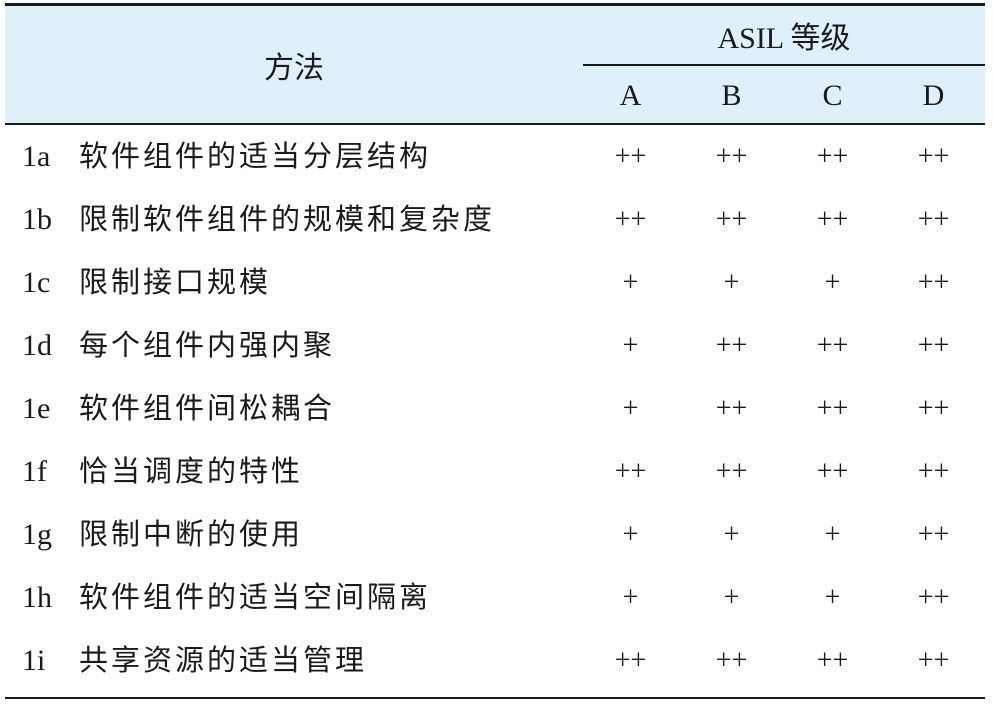  What do you see at coordinates (495, 660) in the screenshot?
I see `table-row: 1i 共享资源的适当管理 ++ ++ ++ ++` at bounding box center [495, 660].